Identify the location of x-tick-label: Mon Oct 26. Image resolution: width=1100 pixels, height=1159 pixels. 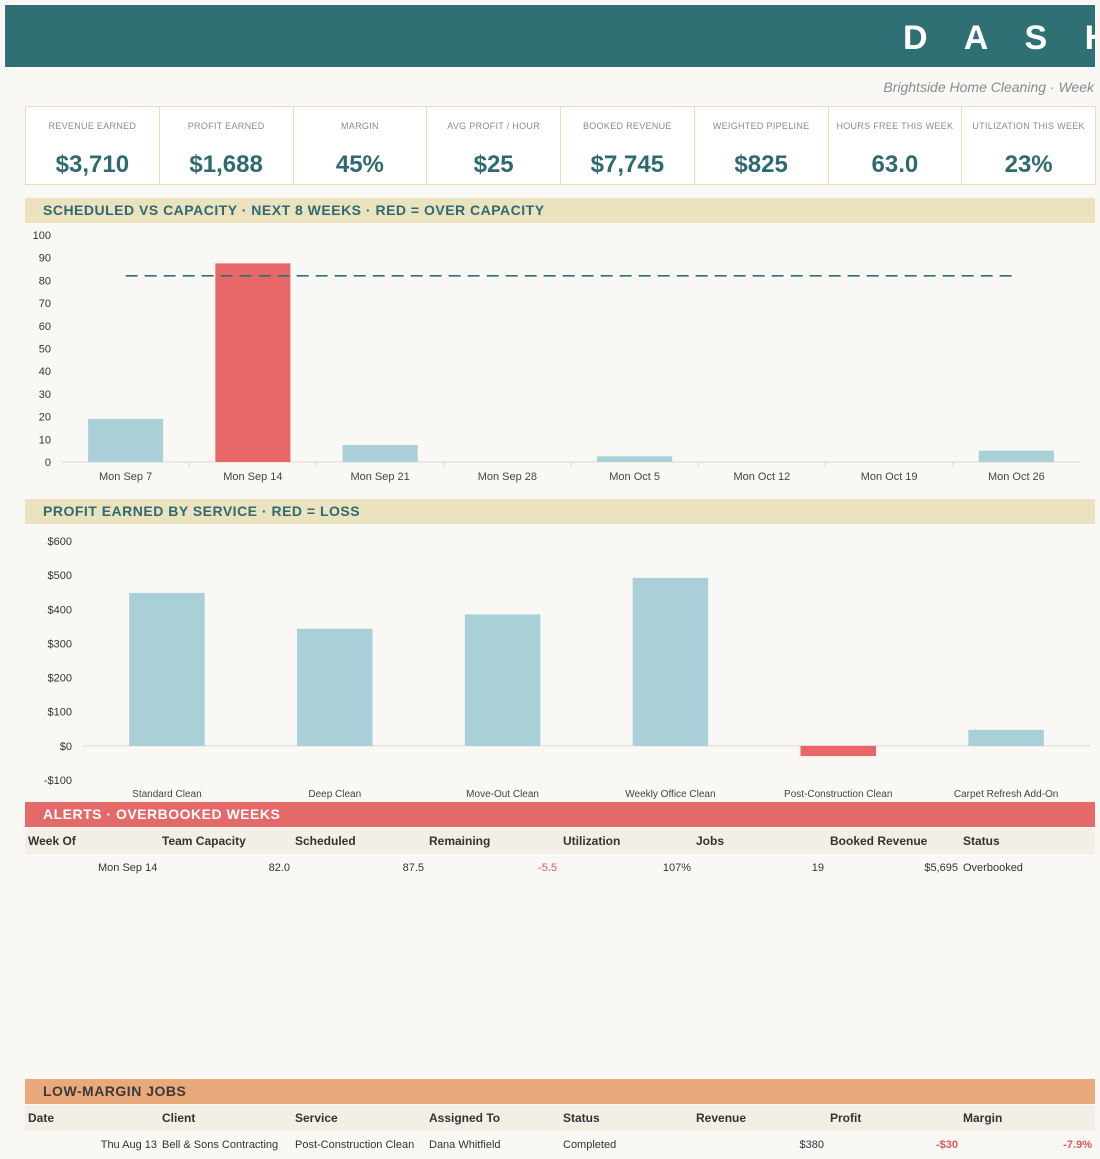
(1016, 477).